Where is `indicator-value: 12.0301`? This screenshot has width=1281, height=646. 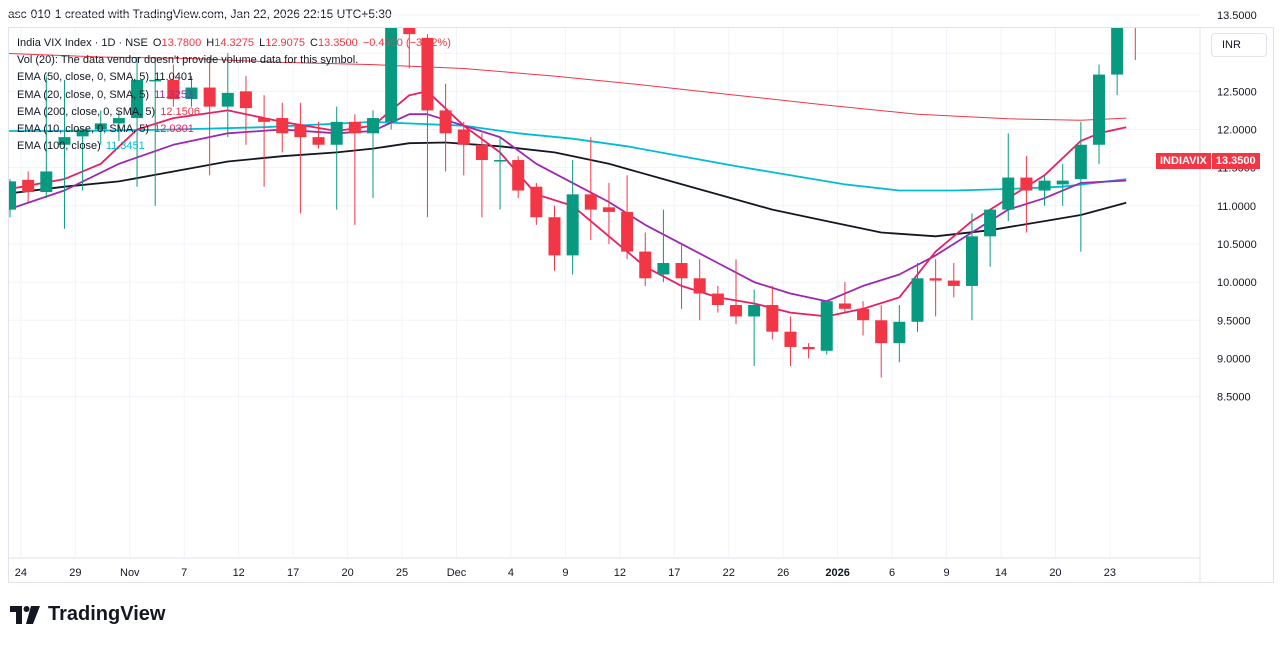 indicator-value: 12.0301 is located at coordinates (174, 129).